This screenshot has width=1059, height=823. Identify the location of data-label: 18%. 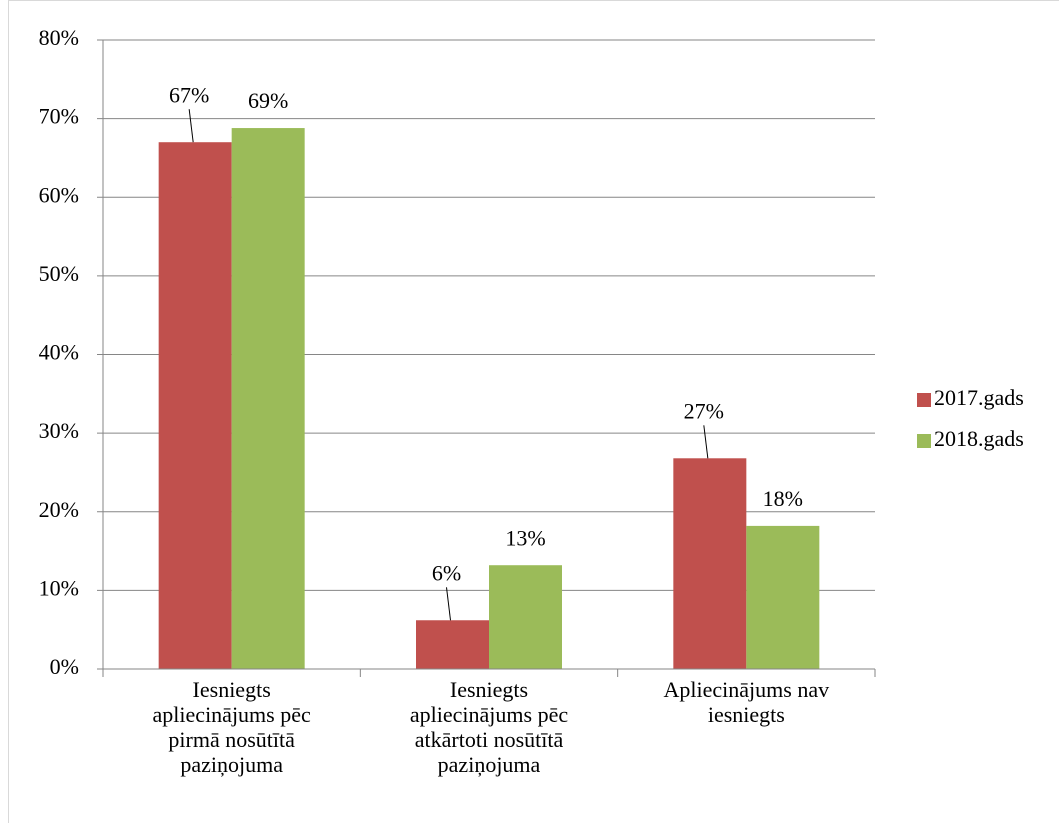
(783, 498).